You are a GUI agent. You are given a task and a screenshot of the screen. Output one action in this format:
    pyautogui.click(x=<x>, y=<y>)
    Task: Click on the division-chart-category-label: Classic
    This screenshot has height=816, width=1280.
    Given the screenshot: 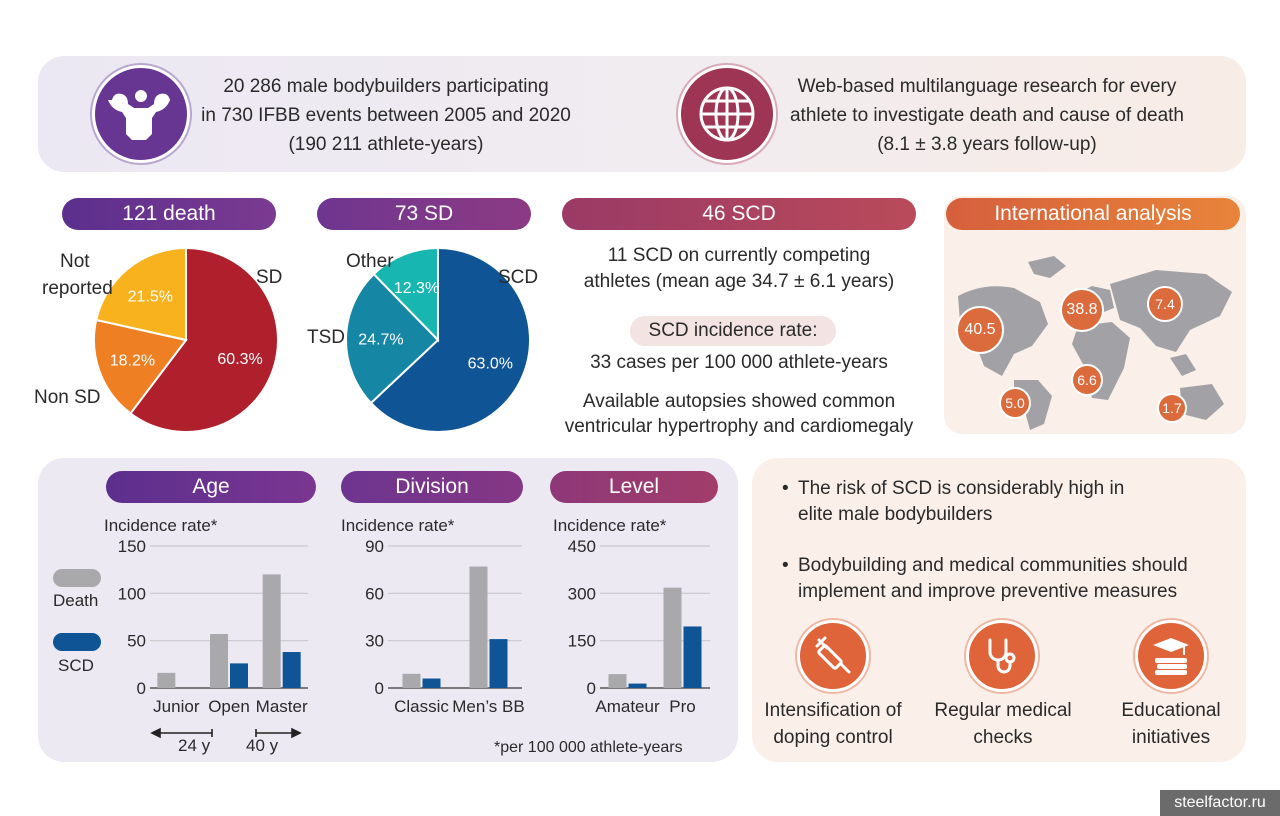 What is the action you would take?
    pyautogui.click(x=421, y=706)
    